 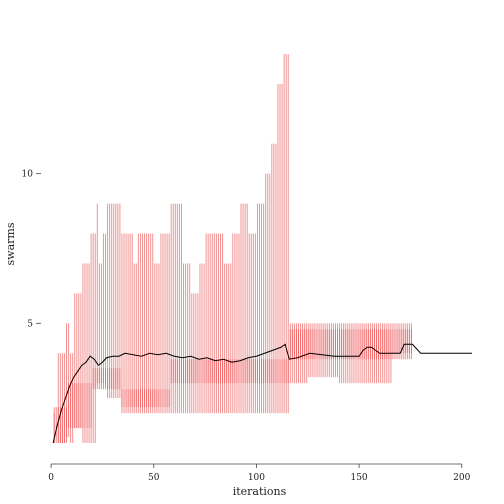 I want to click on x-tick-label: 200, so click(x=461, y=478).